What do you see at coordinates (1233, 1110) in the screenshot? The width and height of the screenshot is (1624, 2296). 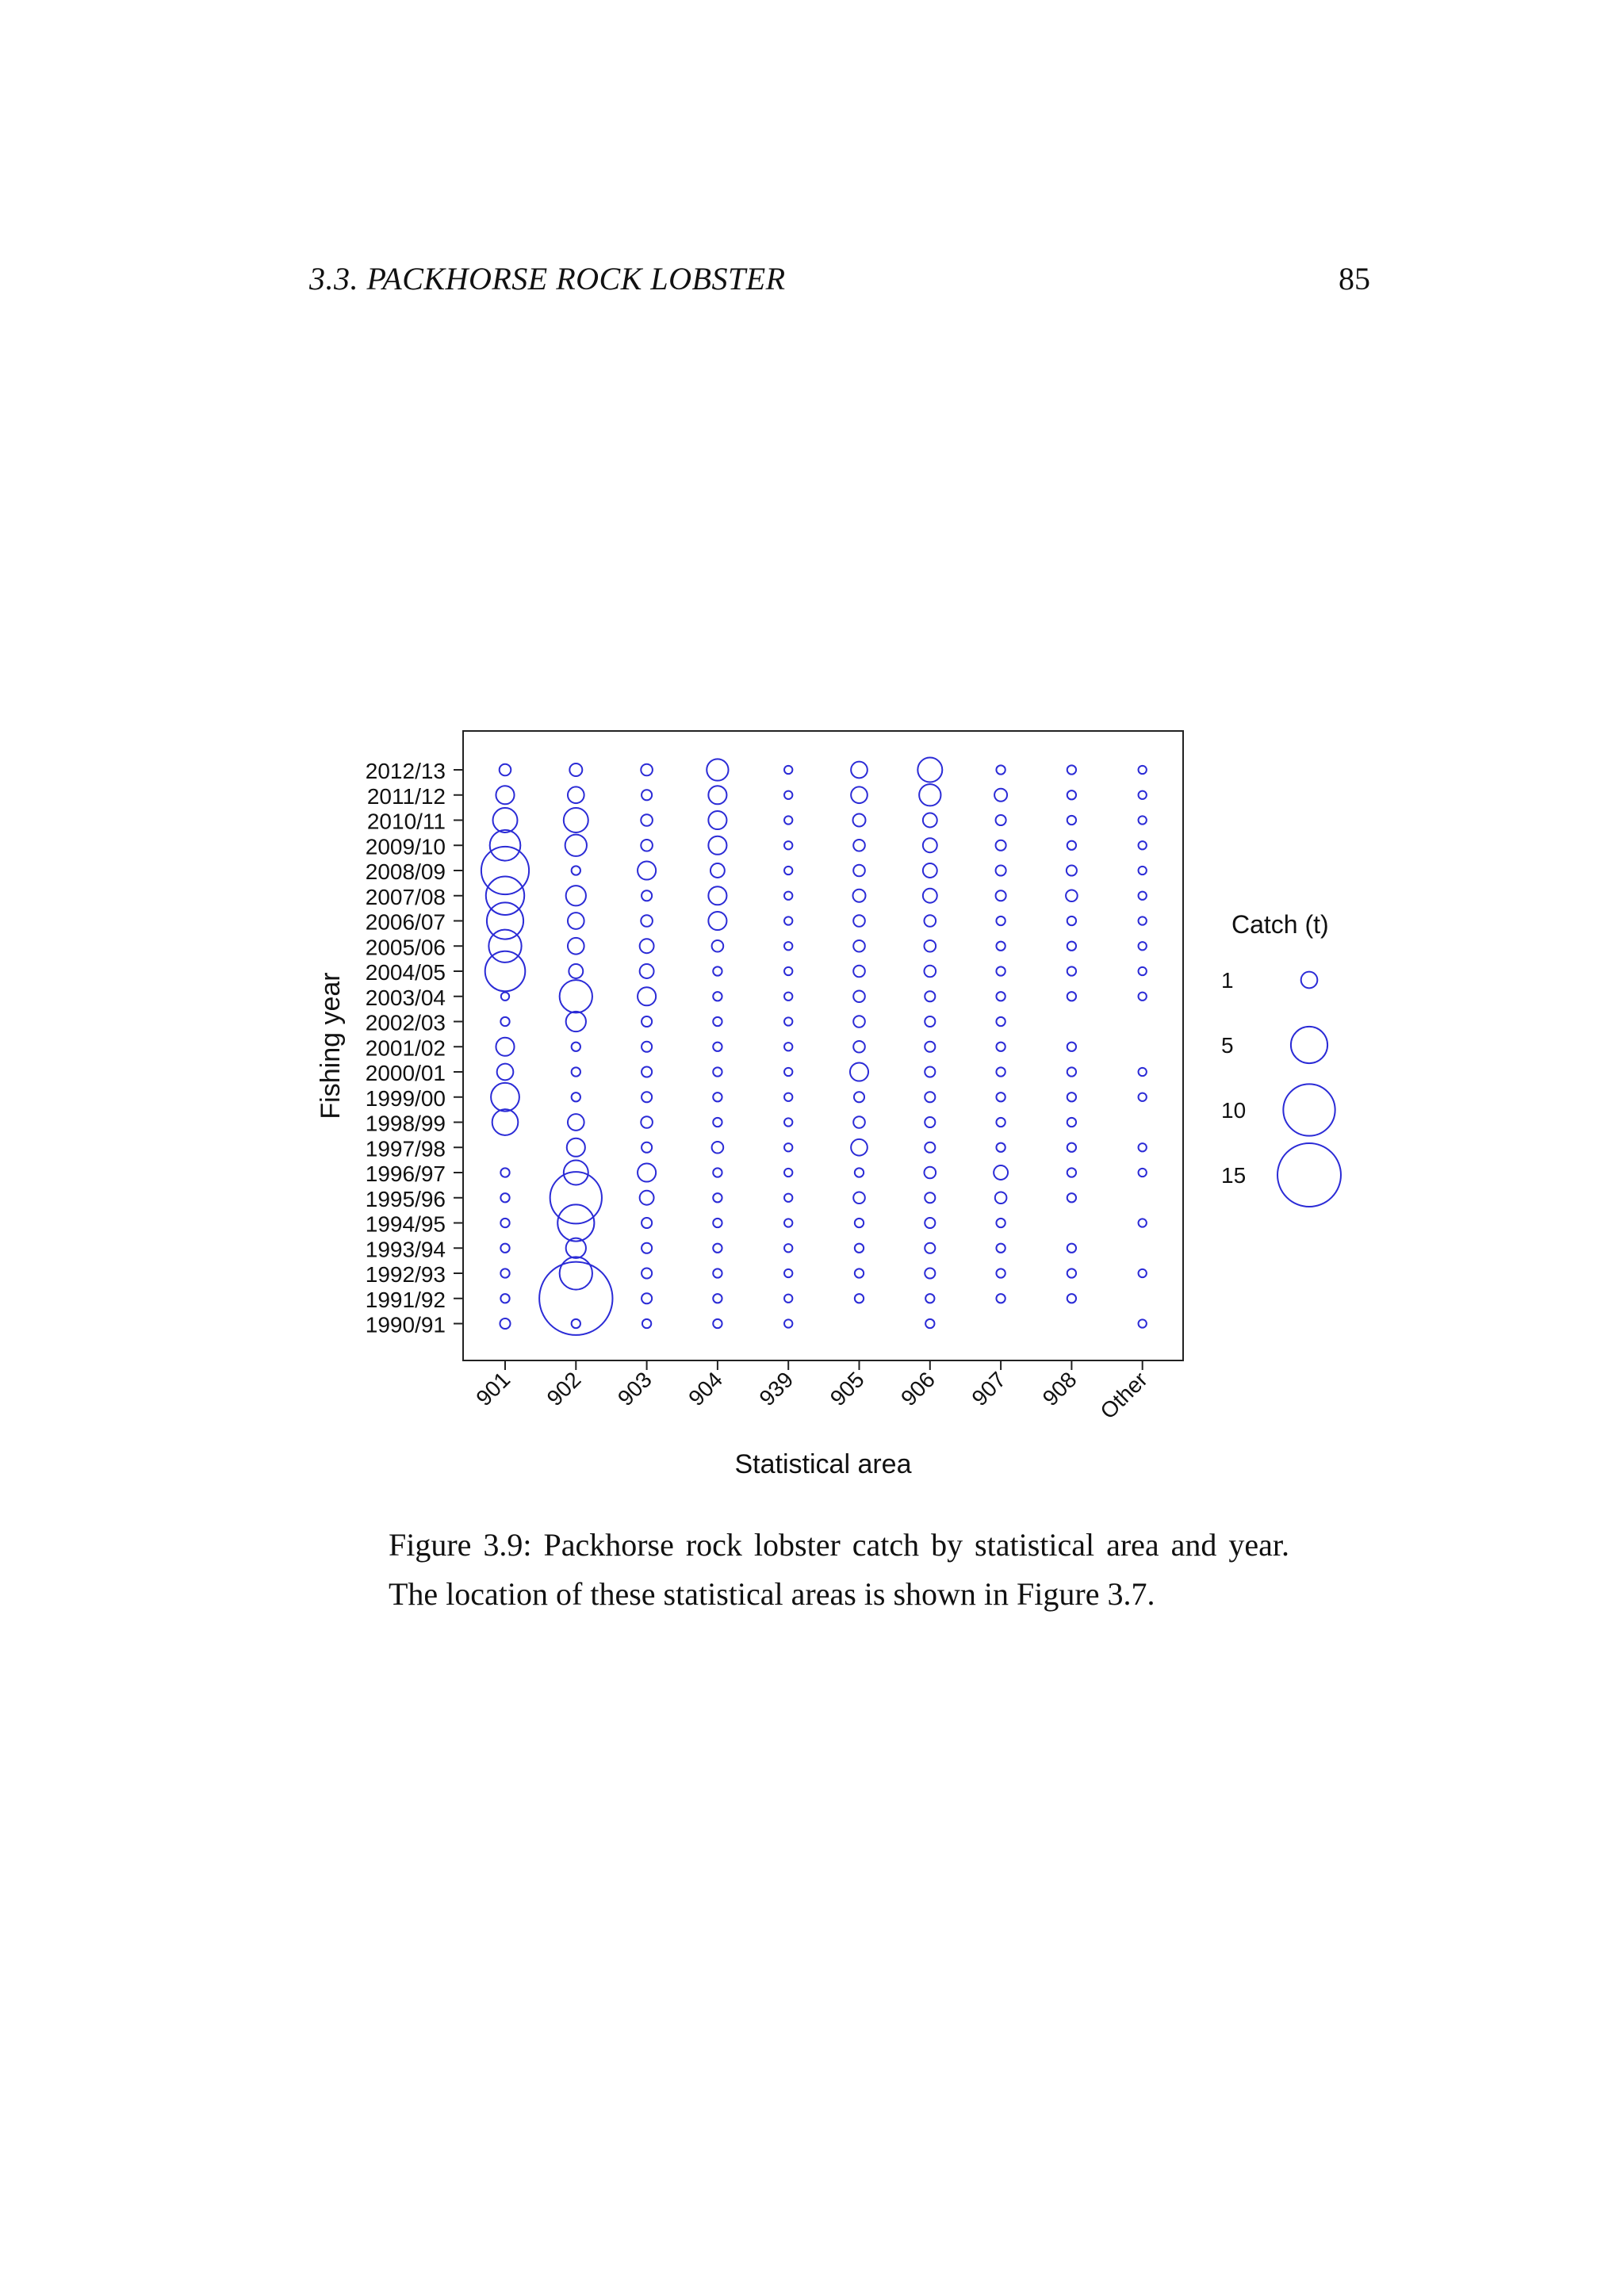 I see `legend-size-label: 10` at bounding box center [1233, 1110].